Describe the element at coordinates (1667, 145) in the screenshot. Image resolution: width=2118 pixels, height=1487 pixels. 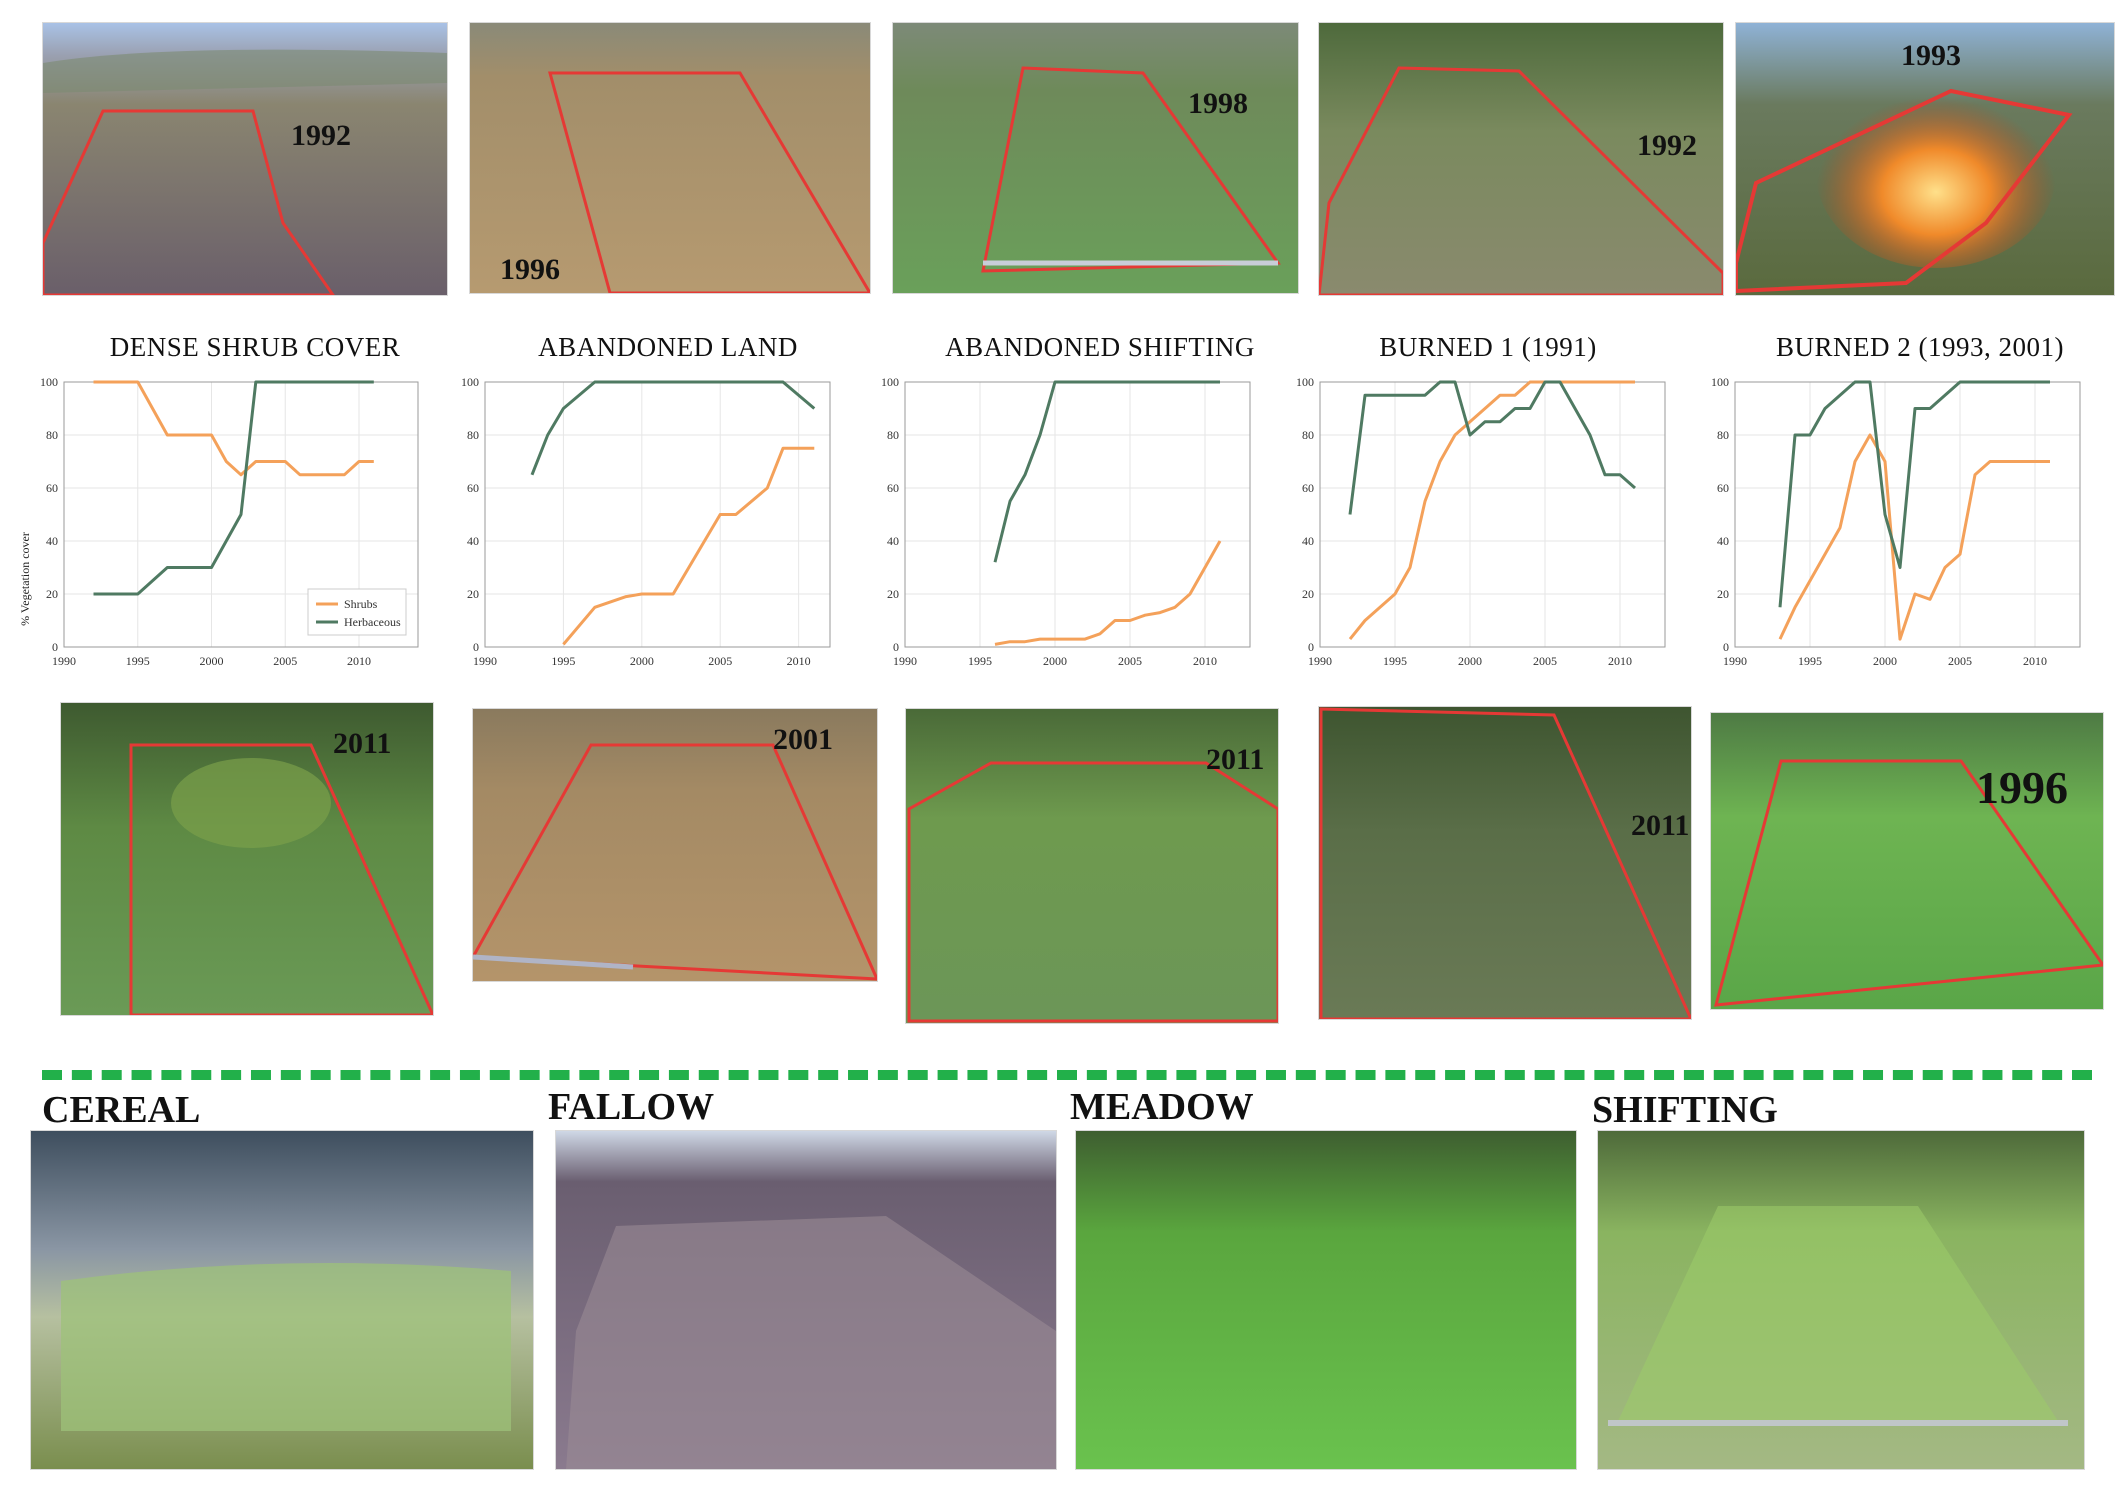
I see `top-photo-4-year: 1992` at that location.